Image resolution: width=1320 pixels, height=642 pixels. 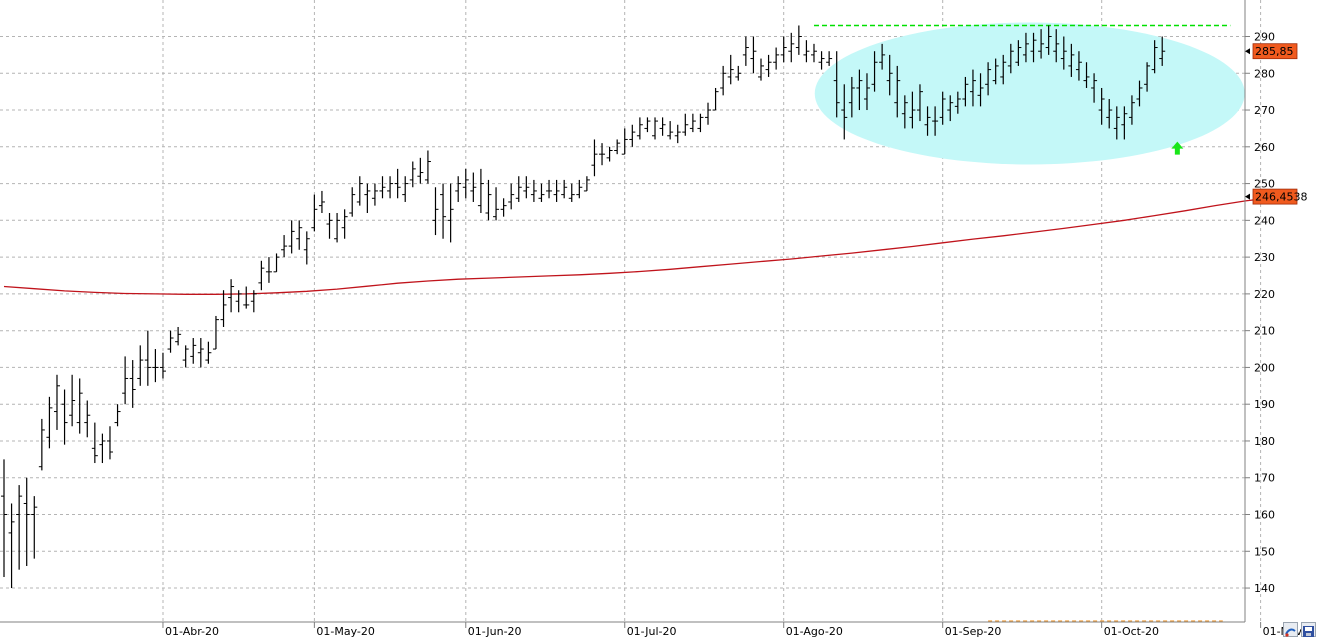 I want to click on moving-average-tag: 246,4538, so click(x=1276, y=196).